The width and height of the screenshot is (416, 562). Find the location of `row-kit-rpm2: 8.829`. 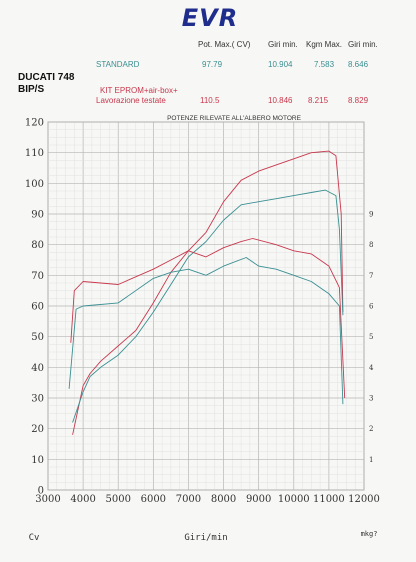

row-kit-rpm2: 8.829 is located at coordinates (358, 100).